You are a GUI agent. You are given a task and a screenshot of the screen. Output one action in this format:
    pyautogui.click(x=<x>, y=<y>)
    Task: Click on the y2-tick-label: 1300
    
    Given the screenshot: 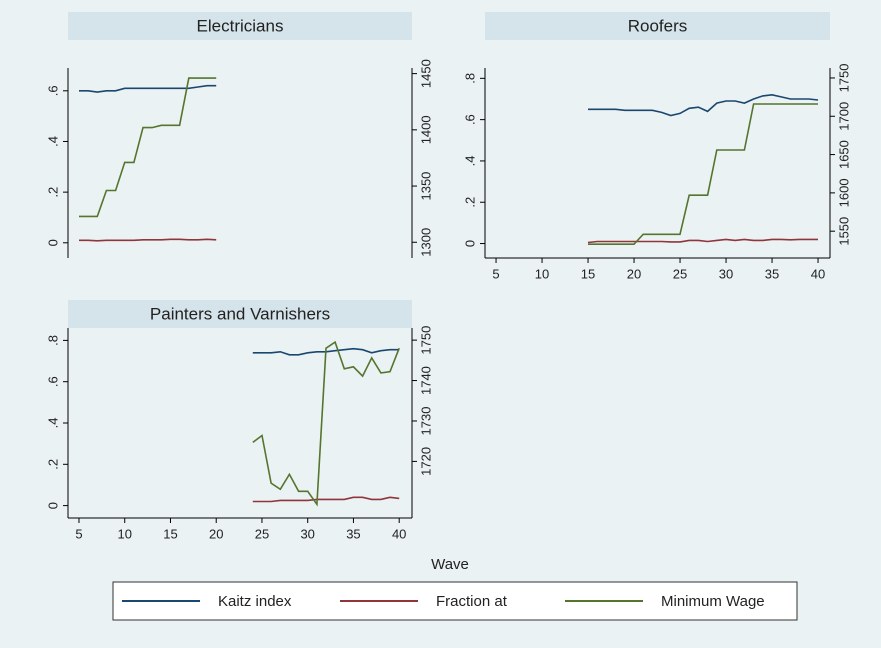 What is the action you would take?
    pyautogui.click(x=425, y=242)
    